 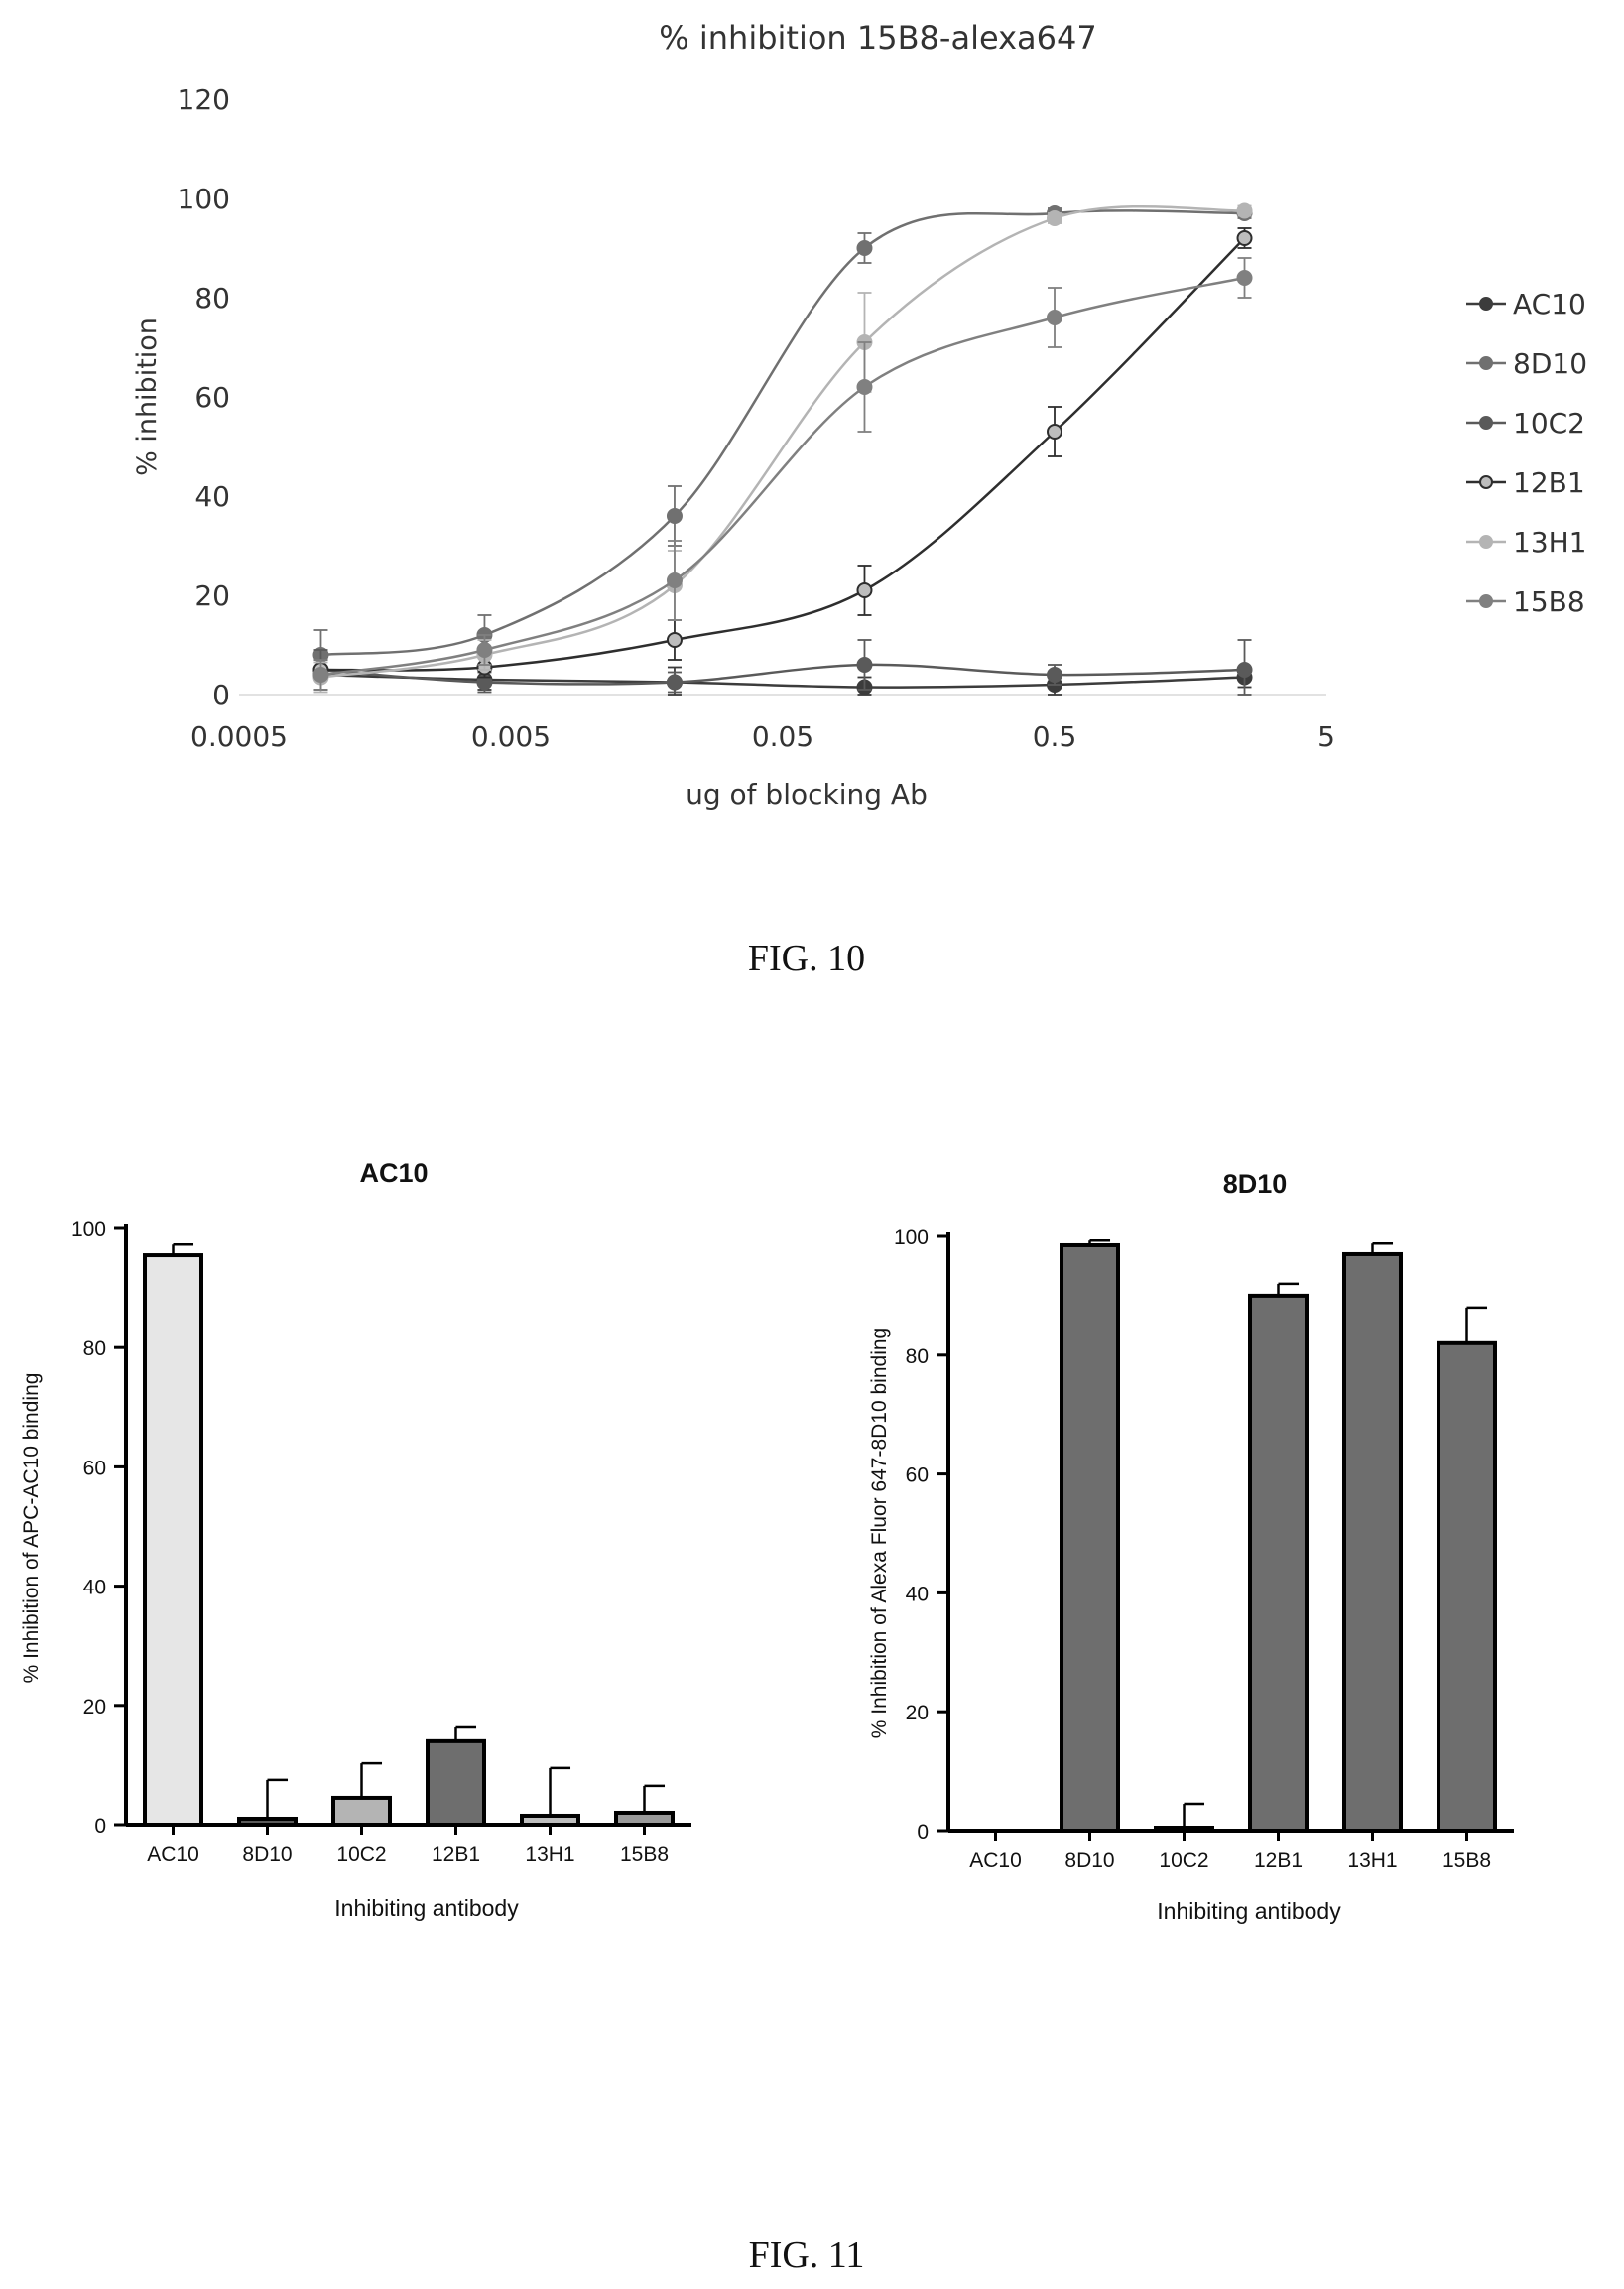 I want to click on legend-label: 15B8, so click(x=1549, y=601).